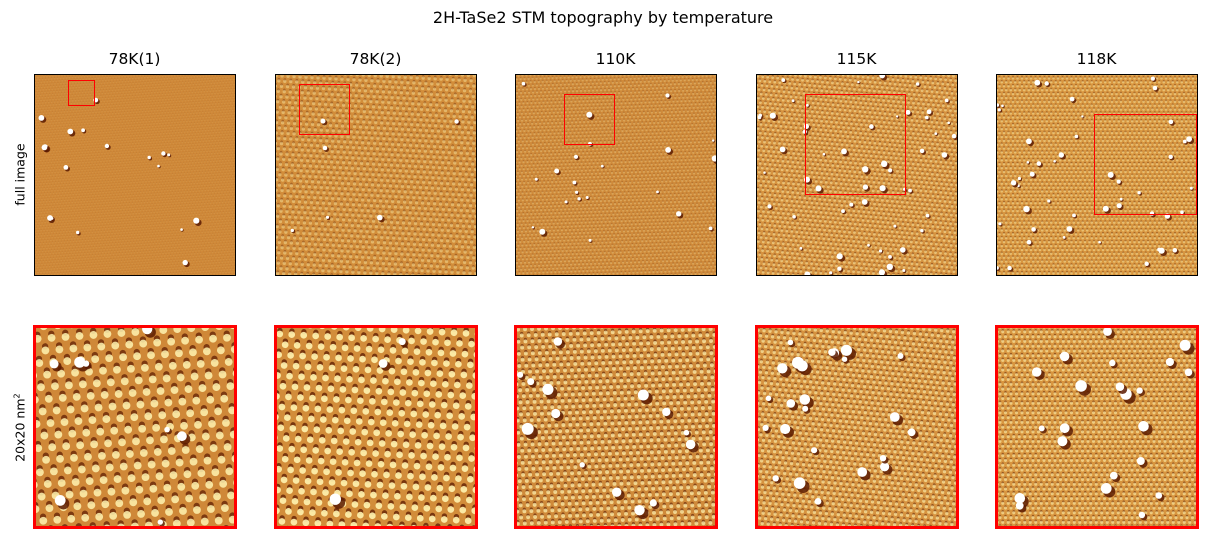 The width and height of the screenshot is (1206, 537). What do you see at coordinates (1145, 164) in the screenshot?
I see `roi-box-118k` at bounding box center [1145, 164].